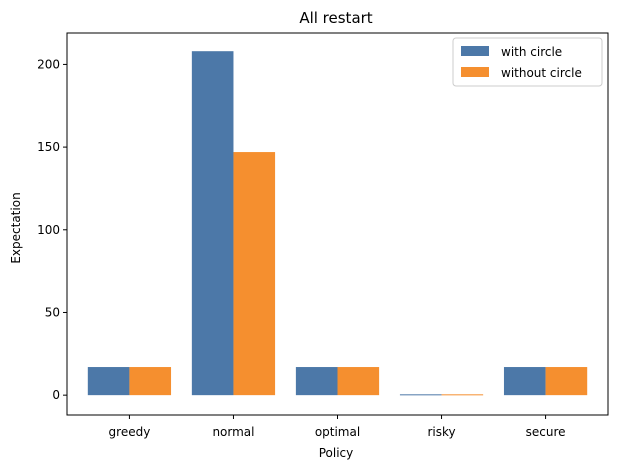 This screenshot has height=470, width=618. Describe the element at coordinates (441, 432) in the screenshot. I see `x-tick-label: risky` at that location.